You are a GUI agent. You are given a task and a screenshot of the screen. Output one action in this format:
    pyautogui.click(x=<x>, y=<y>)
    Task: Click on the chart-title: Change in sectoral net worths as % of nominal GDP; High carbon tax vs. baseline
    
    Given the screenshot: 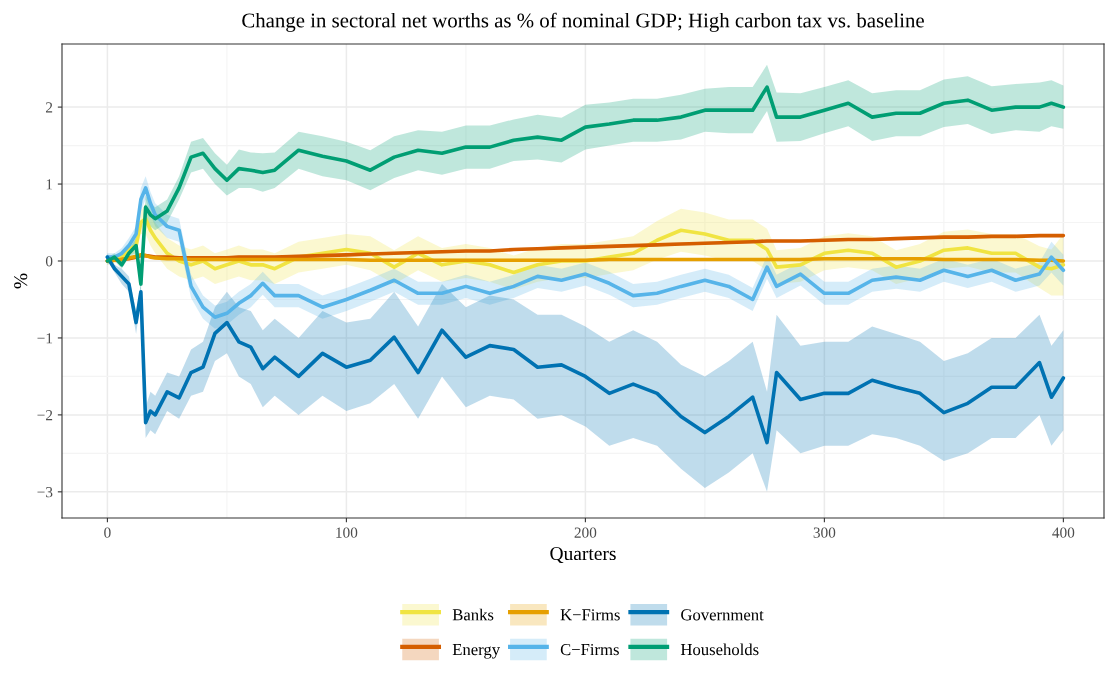 What is the action you would take?
    pyautogui.click(x=583, y=22)
    